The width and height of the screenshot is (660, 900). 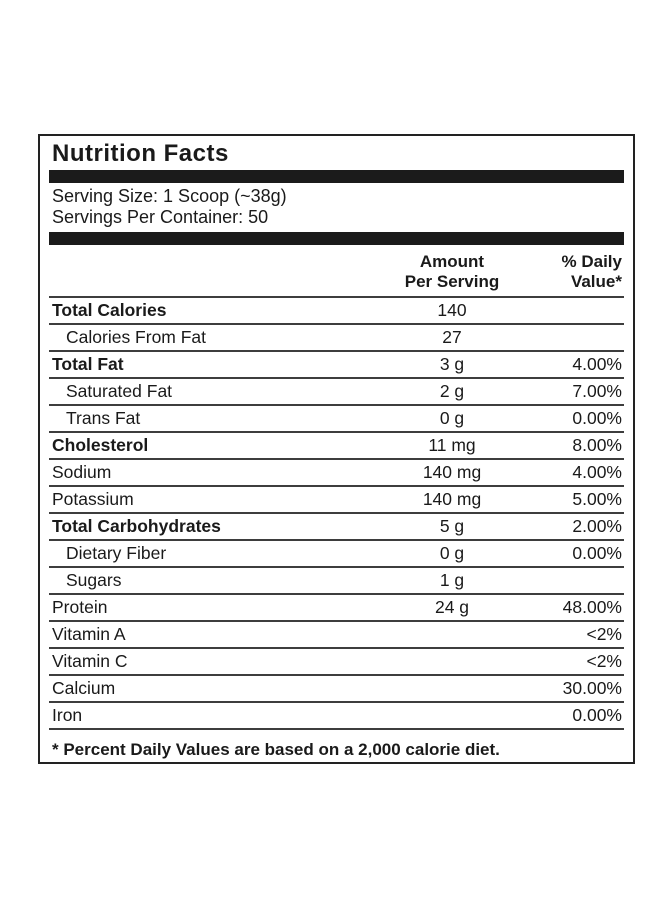 What do you see at coordinates (116, 553) in the screenshot?
I see `nutrient-name: Dietary Fiber` at bounding box center [116, 553].